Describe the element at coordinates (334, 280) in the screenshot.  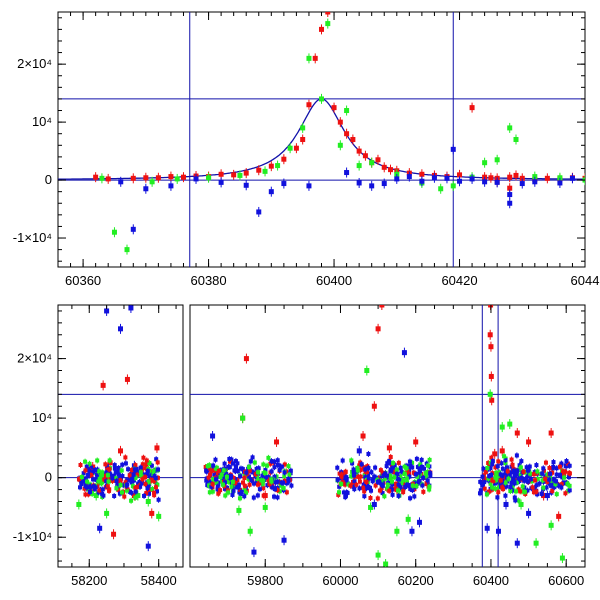
I see `top-x-tick-label: 60400` at that location.